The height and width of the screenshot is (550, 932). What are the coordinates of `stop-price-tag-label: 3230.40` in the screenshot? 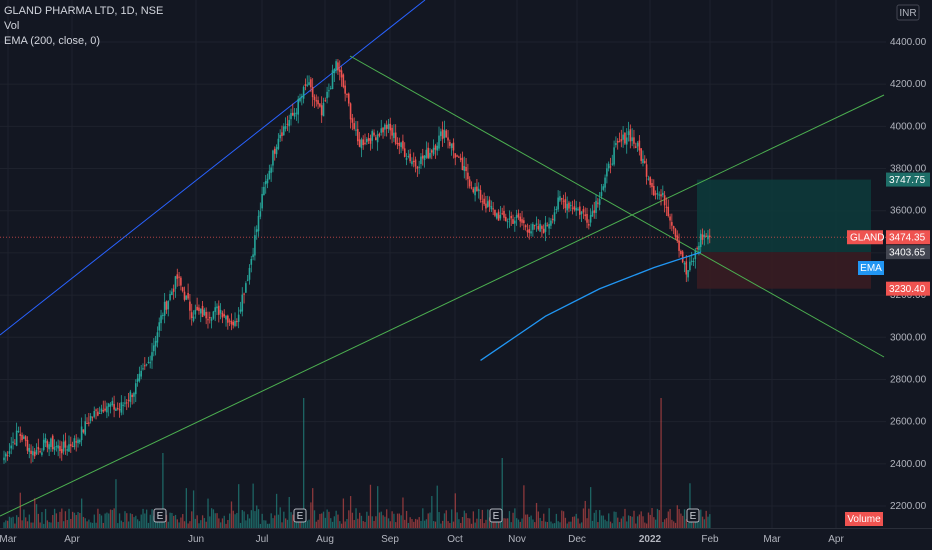 It's located at (907, 289).